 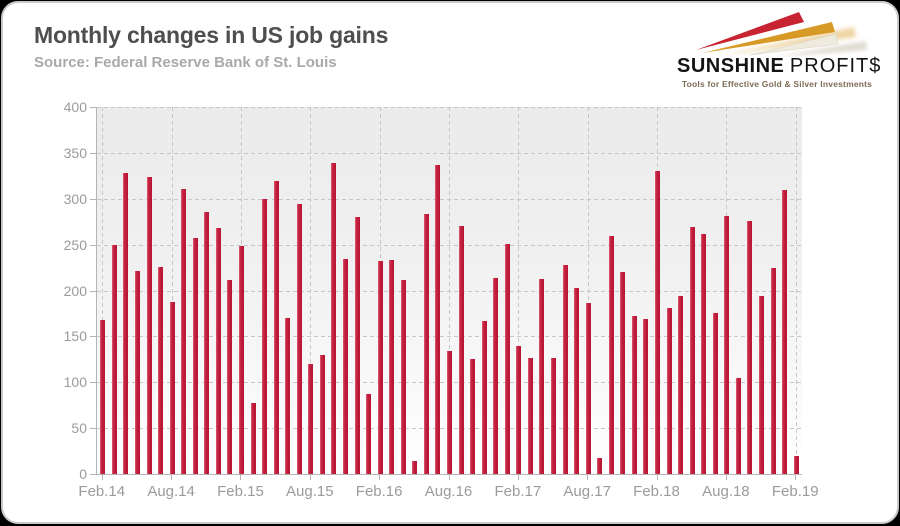 I want to click on x-axis-label: Feb.18, so click(x=656, y=491).